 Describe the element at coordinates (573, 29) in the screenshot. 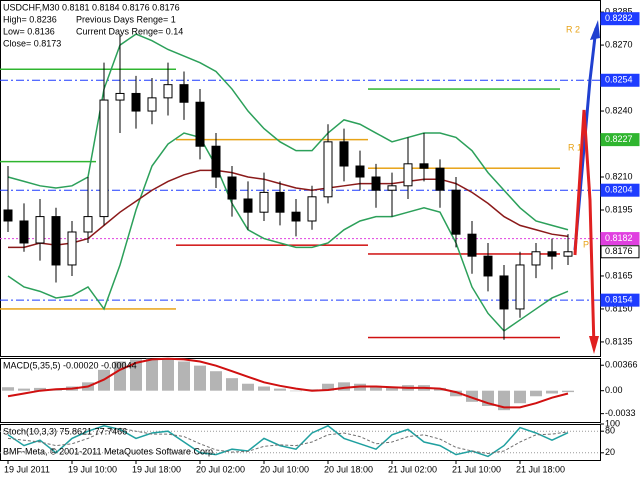

I see `pivot-label: R 2` at that location.